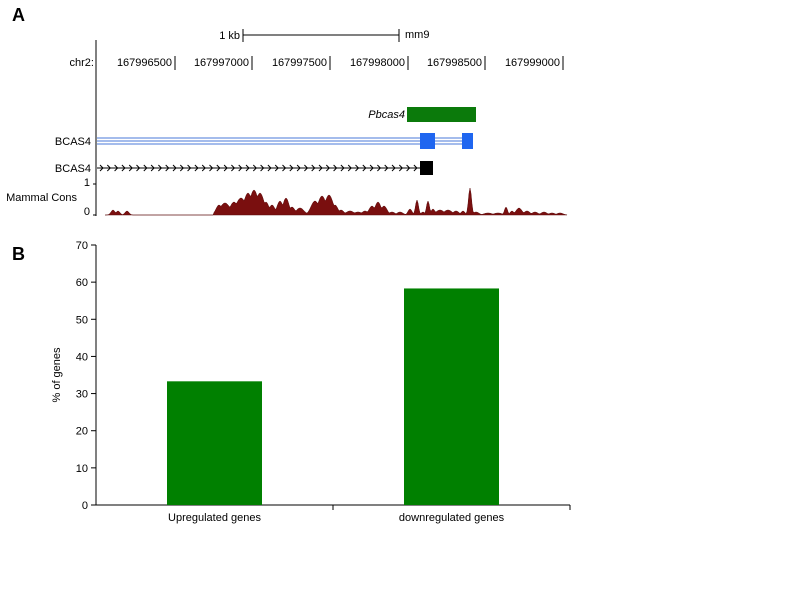  What do you see at coordinates (452, 518) in the screenshot?
I see `x-tick-label: downregulated genes` at bounding box center [452, 518].